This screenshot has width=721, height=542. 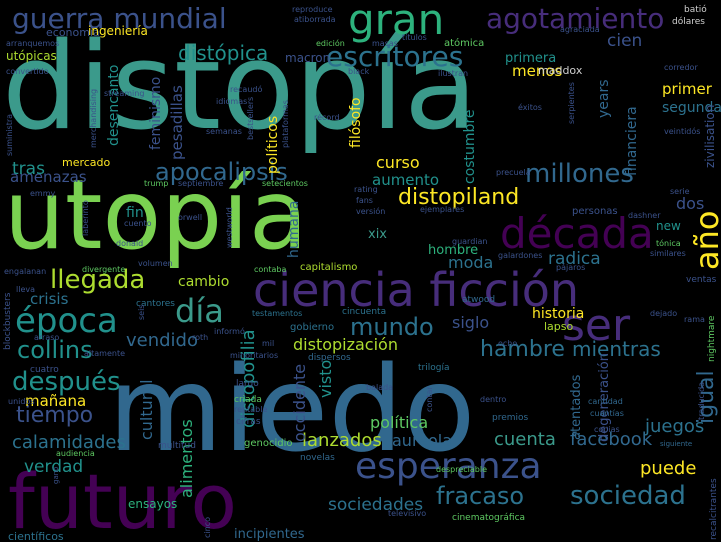 What do you see at coordinates (162, 340) in the screenshot?
I see `word-vendido: vendido` at bounding box center [162, 340].